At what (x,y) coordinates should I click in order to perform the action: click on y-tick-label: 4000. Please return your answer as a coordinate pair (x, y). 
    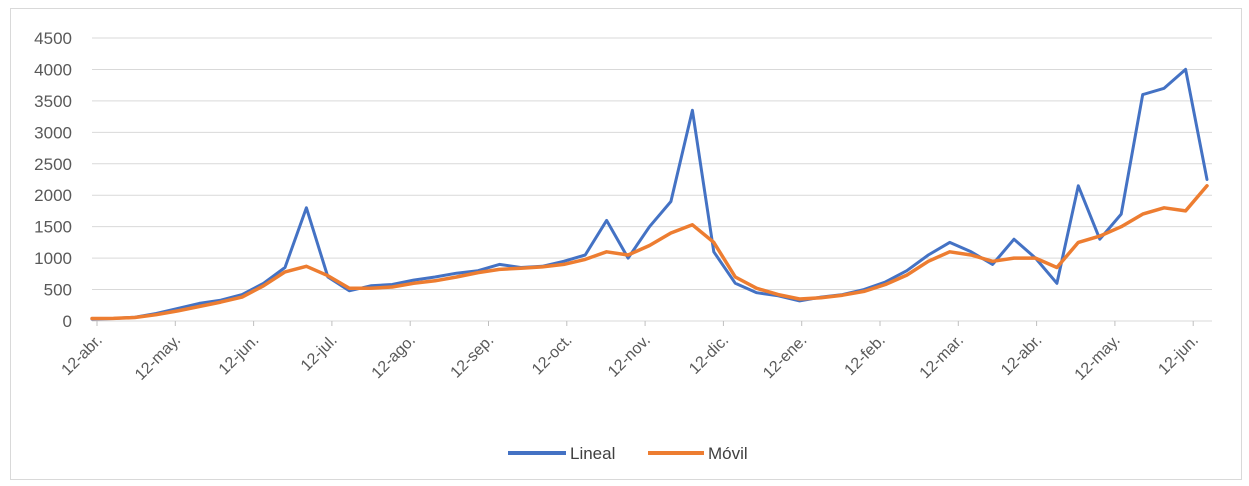
    Looking at the image, I should click on (53, 69).